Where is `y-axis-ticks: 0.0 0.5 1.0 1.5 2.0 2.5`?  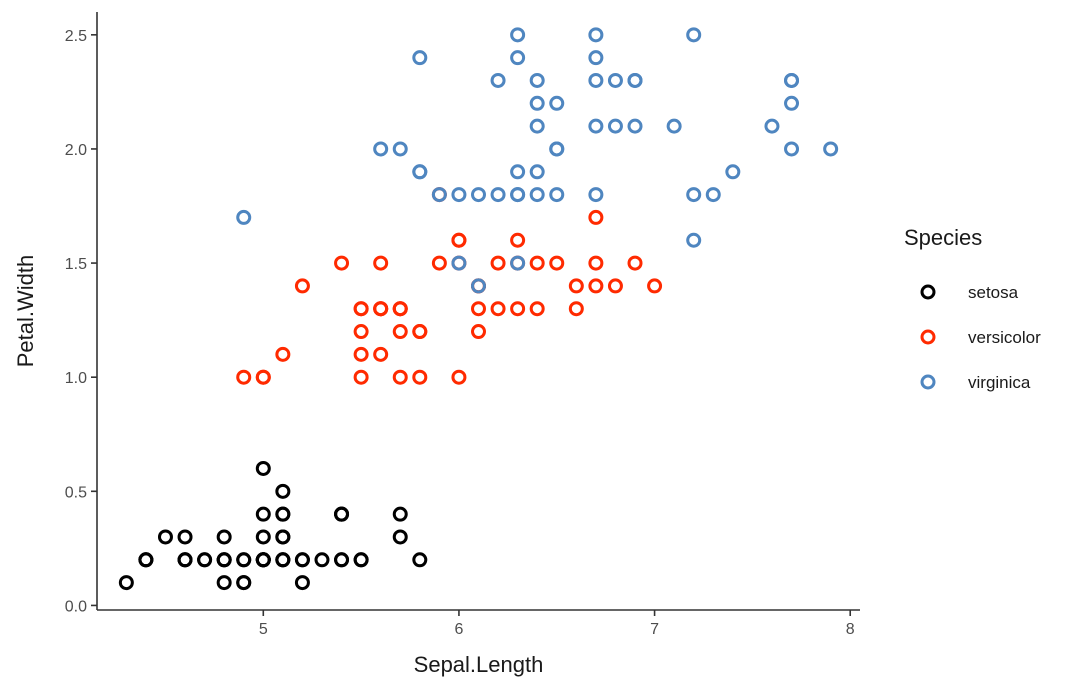 y-axis-ticks: 0.0 0.5 1.0 1.5 2.0 2.5 is located at coordinates (81, 322).